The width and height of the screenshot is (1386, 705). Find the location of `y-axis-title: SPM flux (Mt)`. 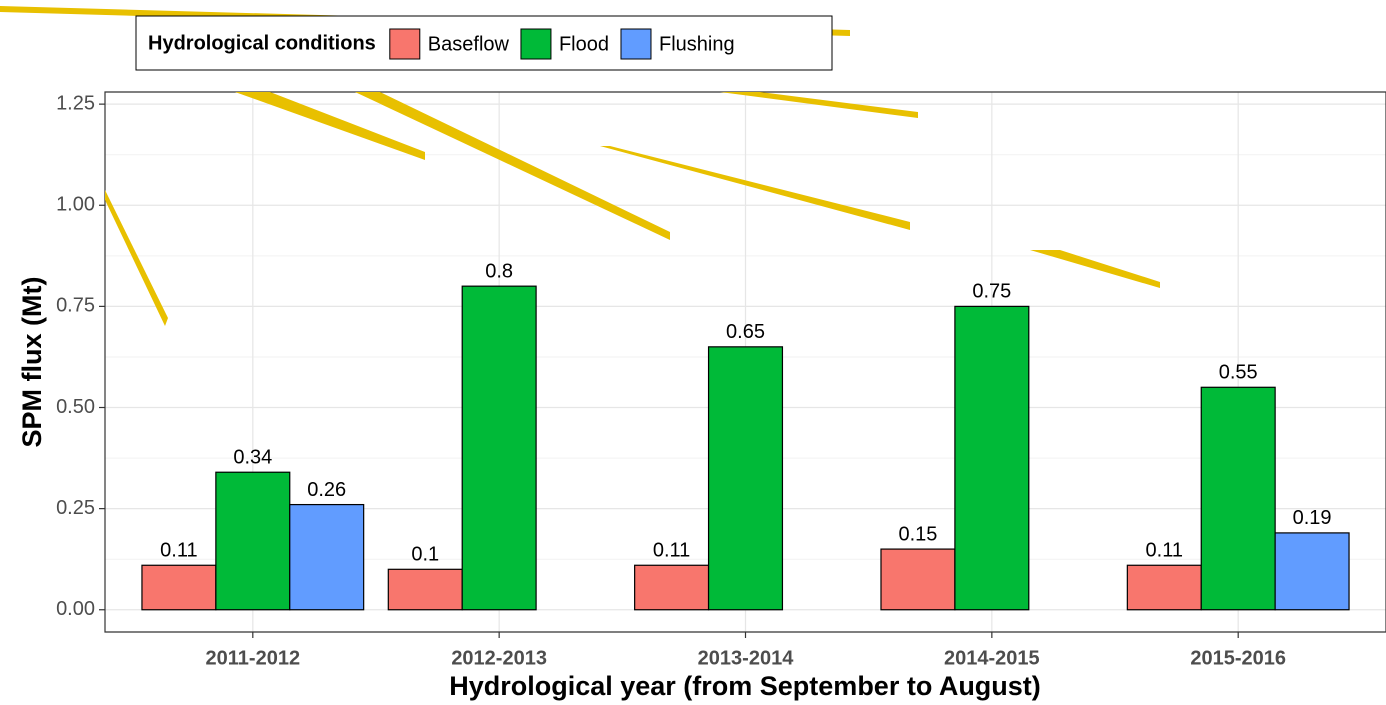

y-axis-title: SPM flux (Mt) is located at coordinates (32, 362).